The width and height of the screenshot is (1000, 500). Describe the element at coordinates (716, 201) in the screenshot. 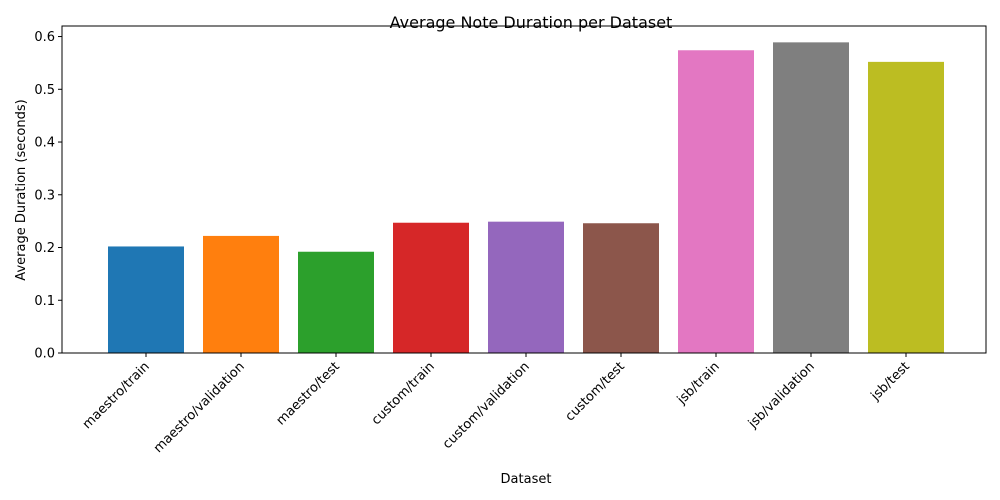

I see `bar-jsb-train` at that location.